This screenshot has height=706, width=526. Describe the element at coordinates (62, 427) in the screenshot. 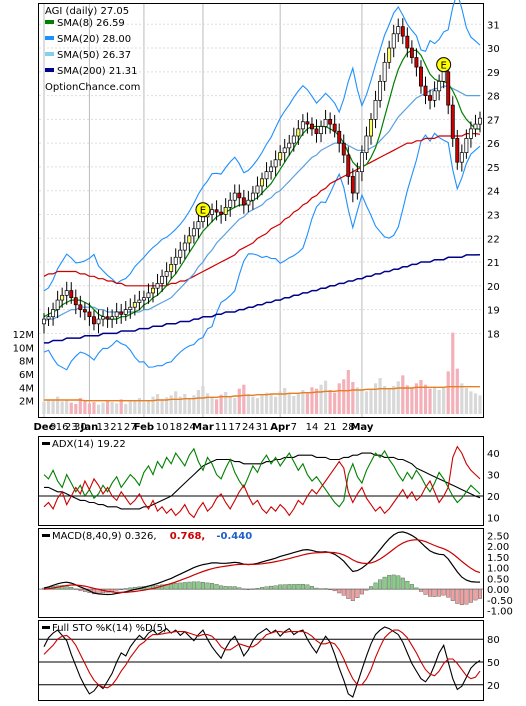

I see `x-axis-label: 16` at that location.